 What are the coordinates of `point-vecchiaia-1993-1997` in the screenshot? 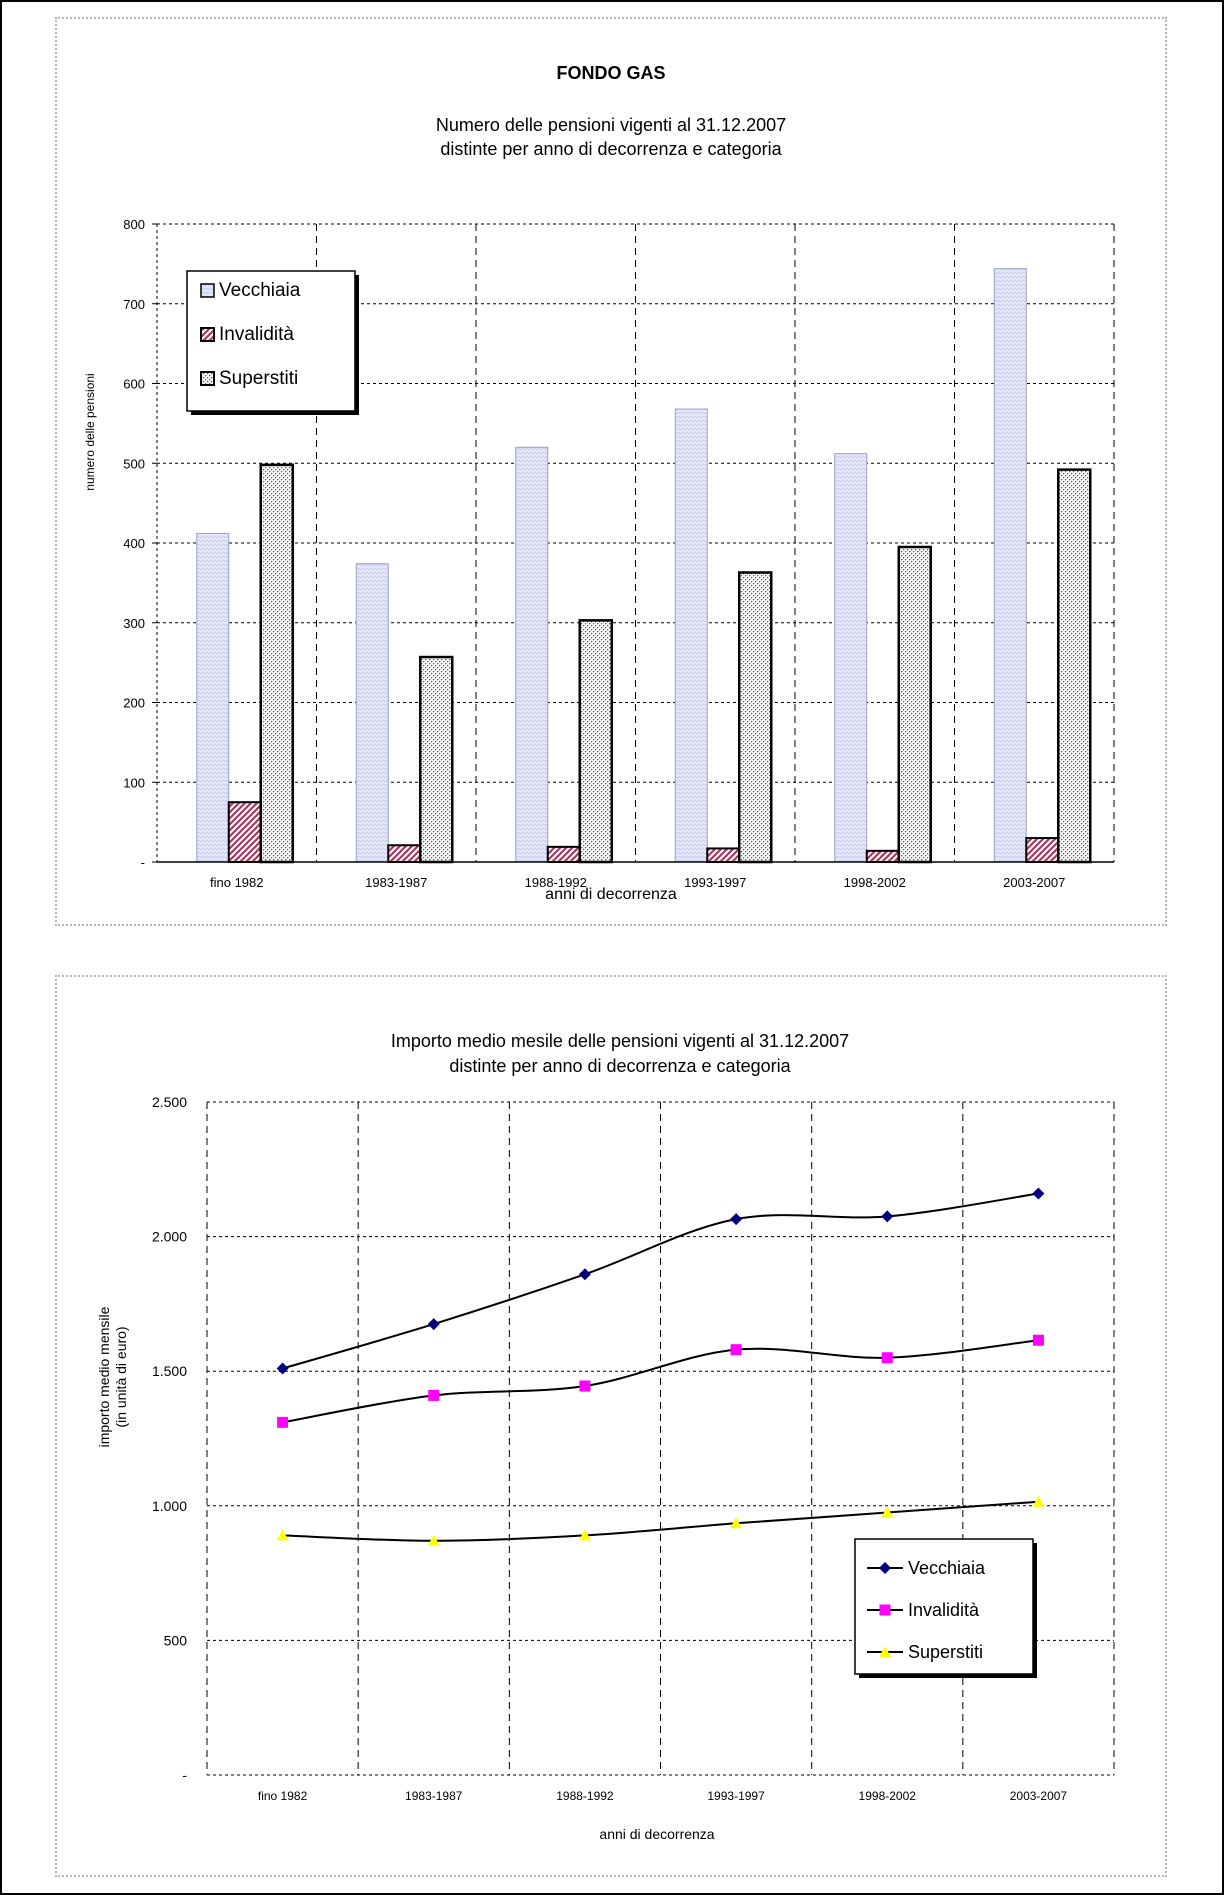 It's located at (736, 1219).